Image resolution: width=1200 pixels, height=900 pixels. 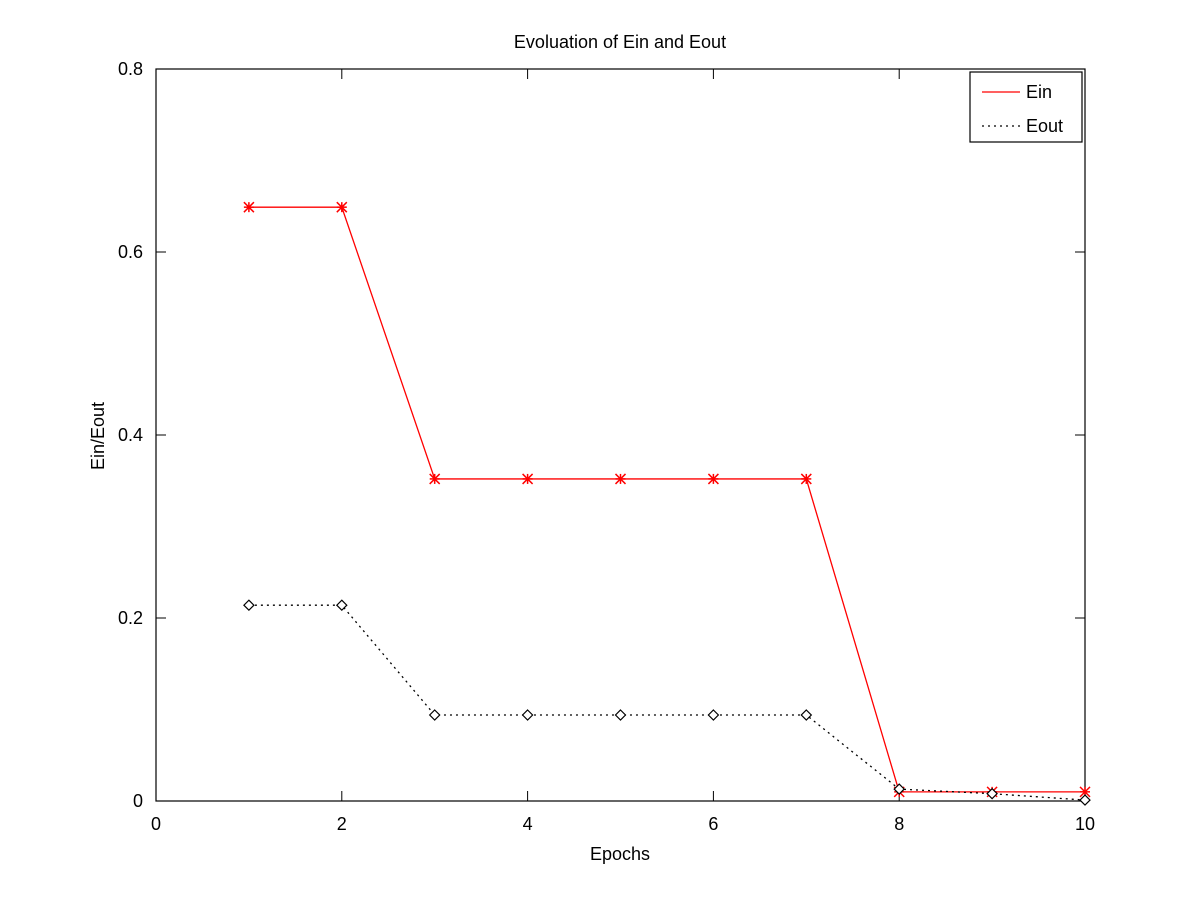 I want to click on y-tick-label: 0.2, so click(x=130, y=618).